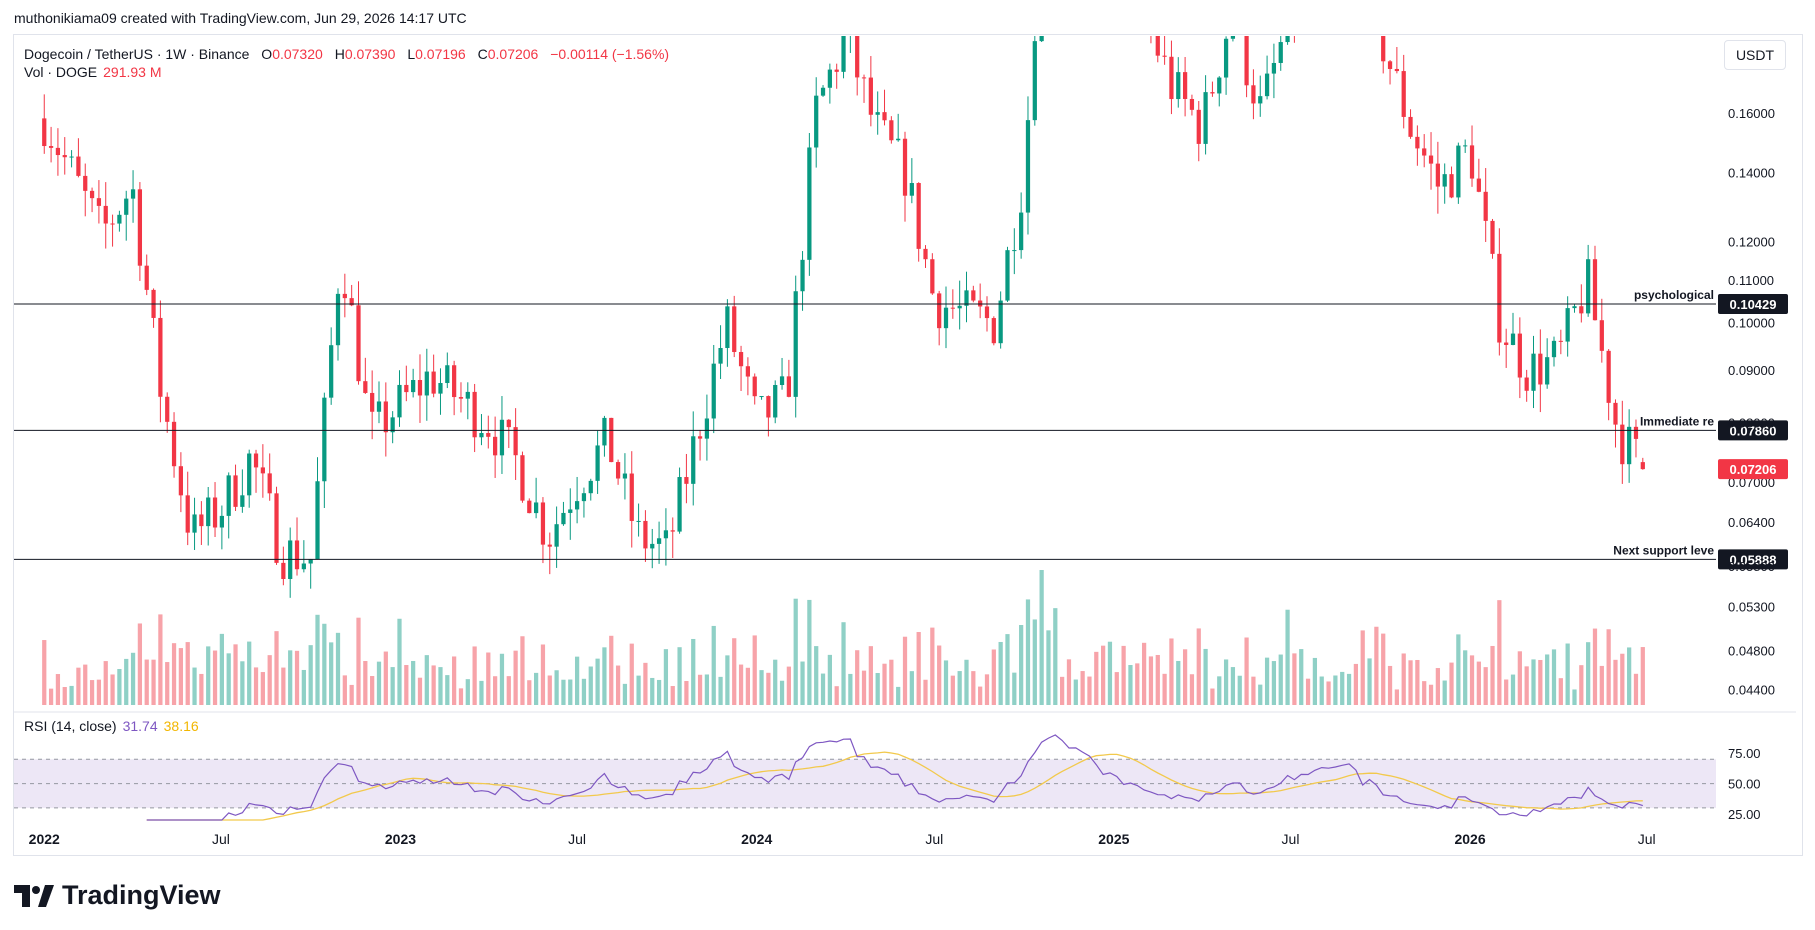 The width and height of the screenshot is (1815, 930). I want to click on brand-name: TradingView, so click(141, 895).